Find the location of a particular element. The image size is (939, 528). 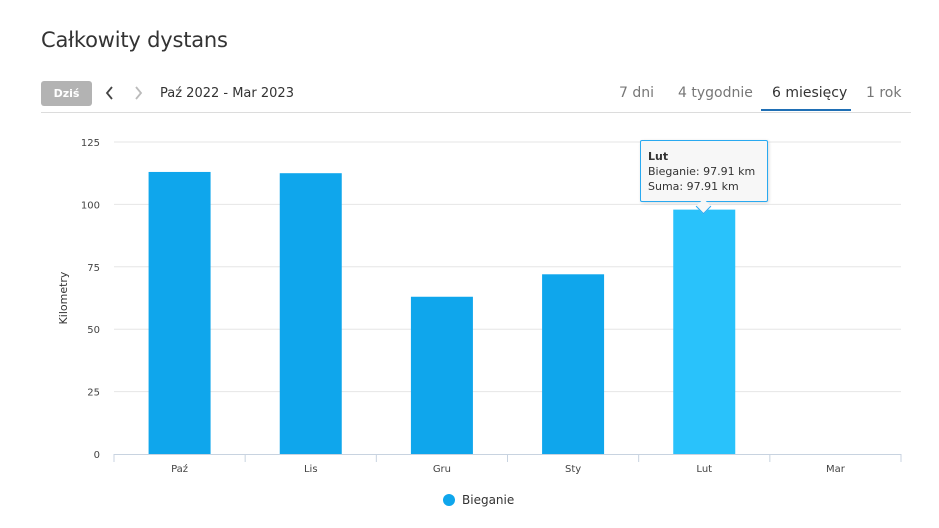

y-tick-label: 75 is located at coordinates (93, 268).